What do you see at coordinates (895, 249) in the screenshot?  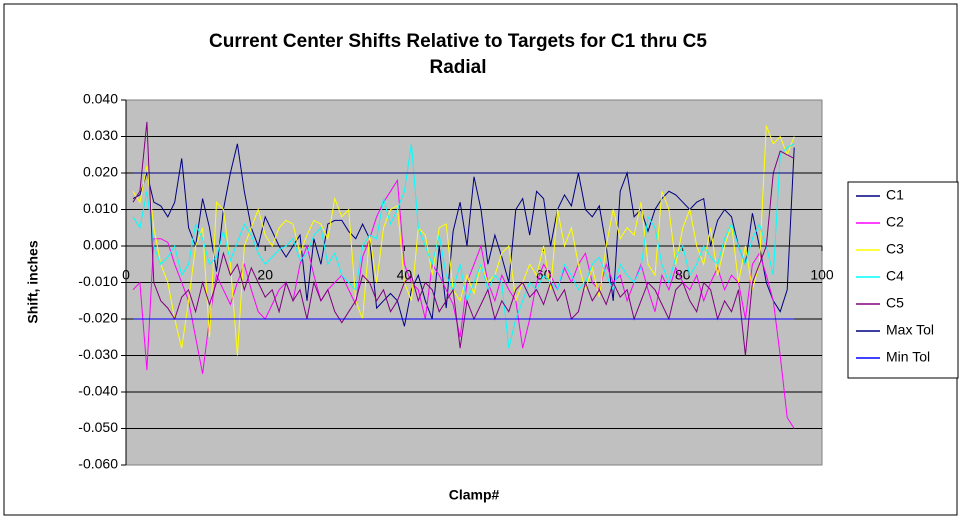 I see `legend-label: C3` at bounding box center [895, 249].